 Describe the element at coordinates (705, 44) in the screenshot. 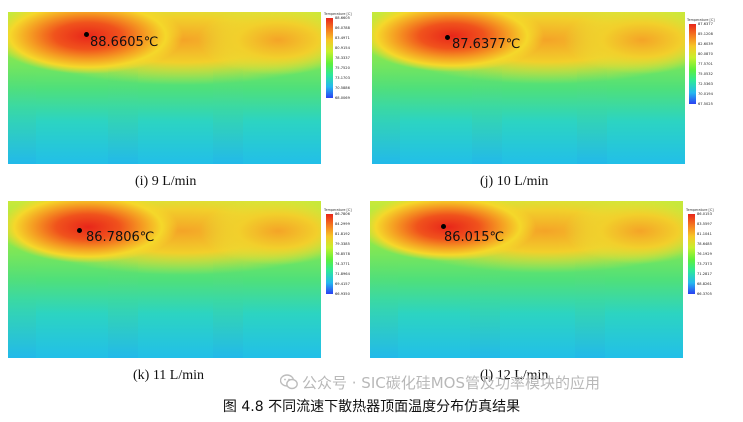

I see `legend-tick: 82.6039` at that location.